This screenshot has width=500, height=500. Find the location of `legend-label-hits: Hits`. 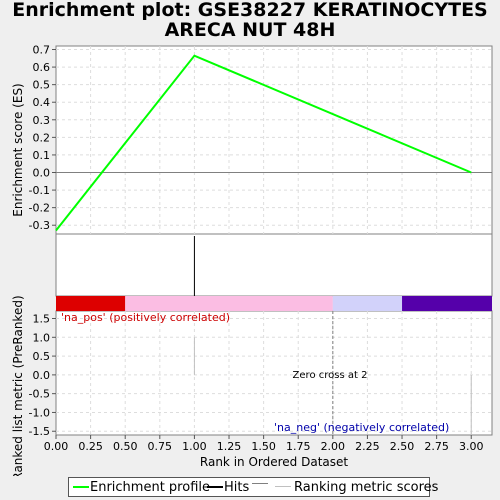

legend-label-hits: Hits is located at coordinates (237, 487).